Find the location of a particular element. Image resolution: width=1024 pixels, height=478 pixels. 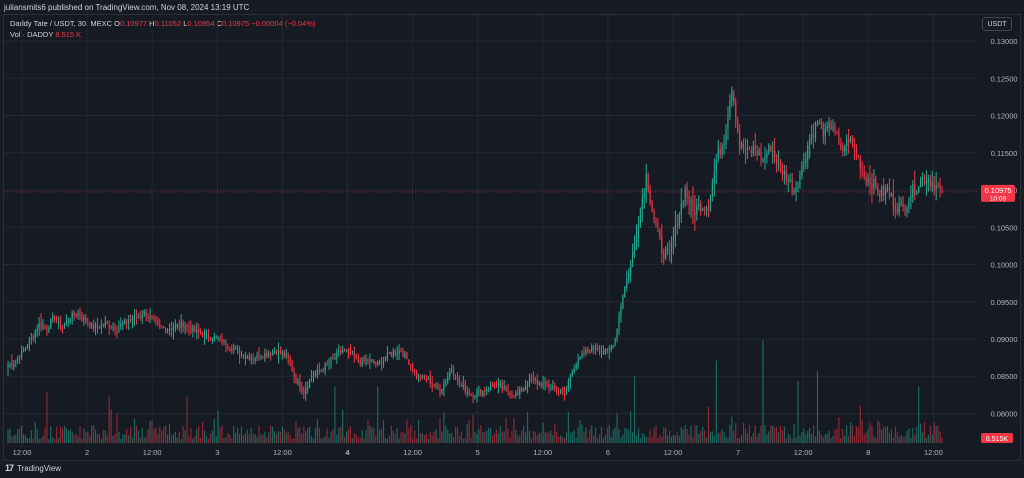

change-value: −0.00004 (−0.04%) is located at coordinates (283, 23).